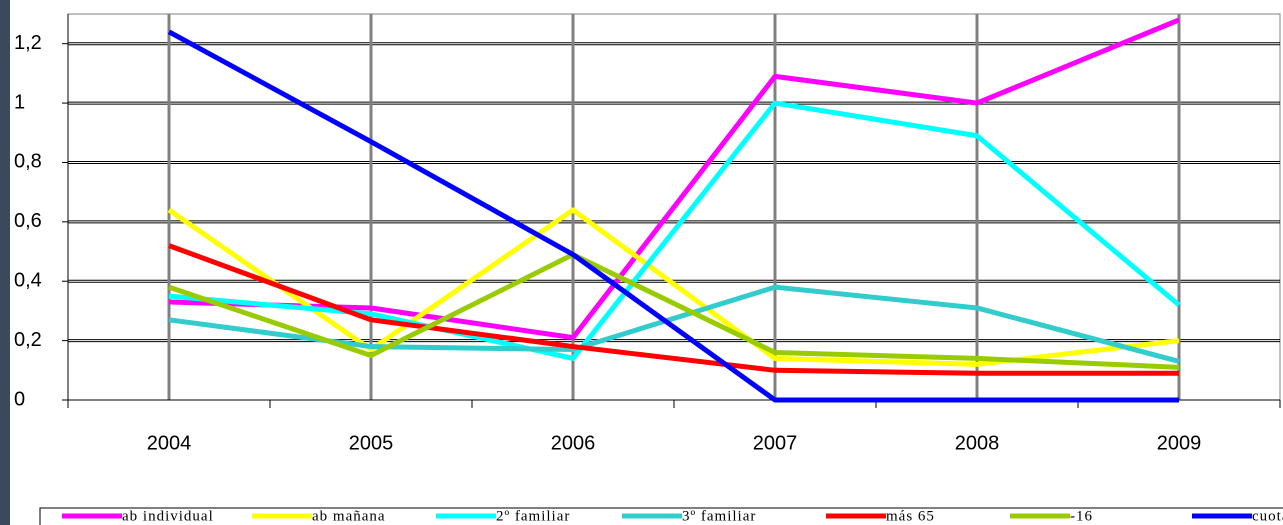 The width and height of the screenshot is (1283, 525). What do you see at coordinates (910, 516) in the screenshot?
I see `legend-label: más 65` at bounding box center [910, 516].